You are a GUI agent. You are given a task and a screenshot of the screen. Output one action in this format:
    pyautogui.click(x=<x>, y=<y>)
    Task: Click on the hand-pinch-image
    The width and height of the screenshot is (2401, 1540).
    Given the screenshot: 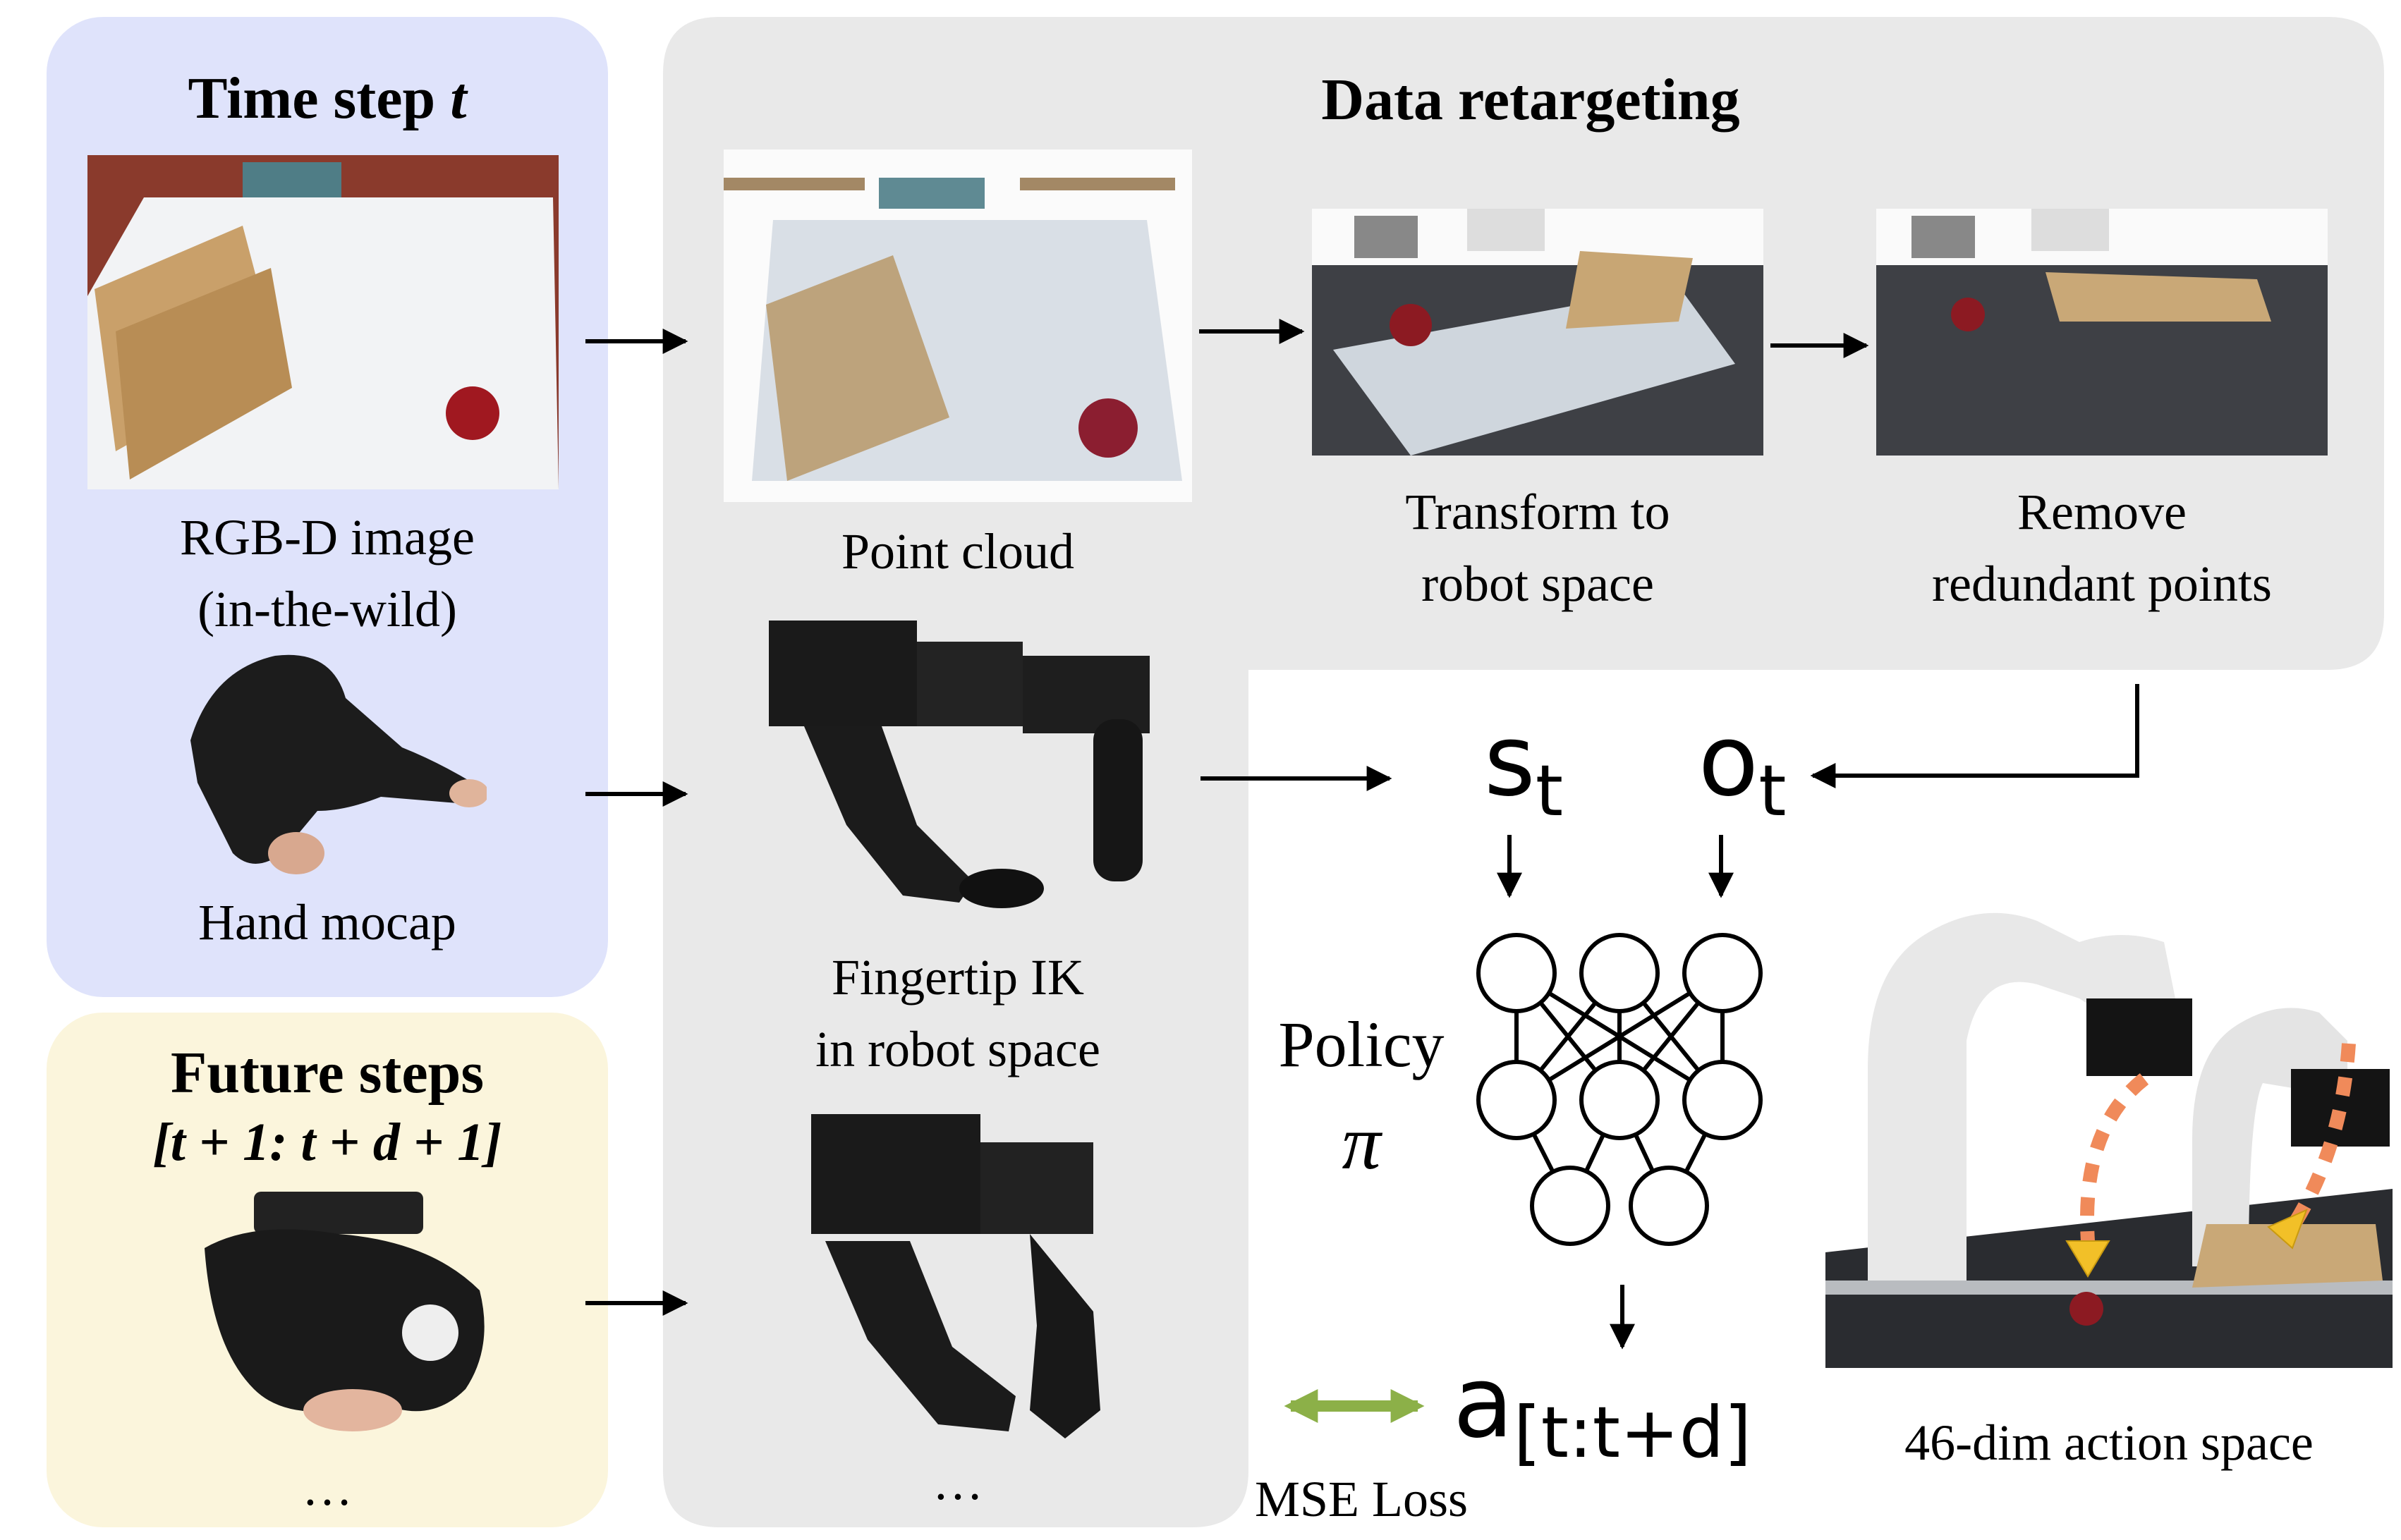 What is the action you would take?
    pyautogui.click(x=345, y=1319)
    